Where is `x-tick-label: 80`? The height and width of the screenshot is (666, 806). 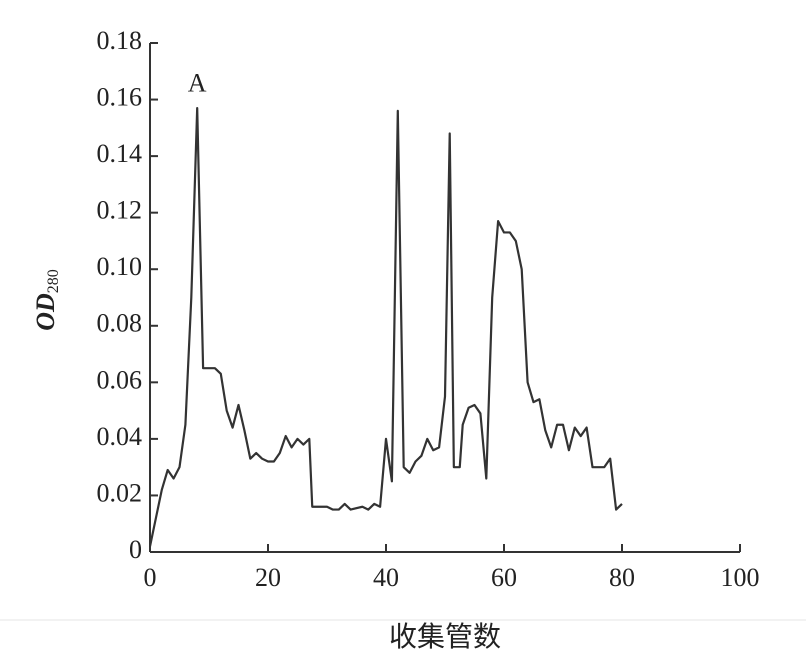 x-tick-label: 80 is located at coordinates (622, 577).